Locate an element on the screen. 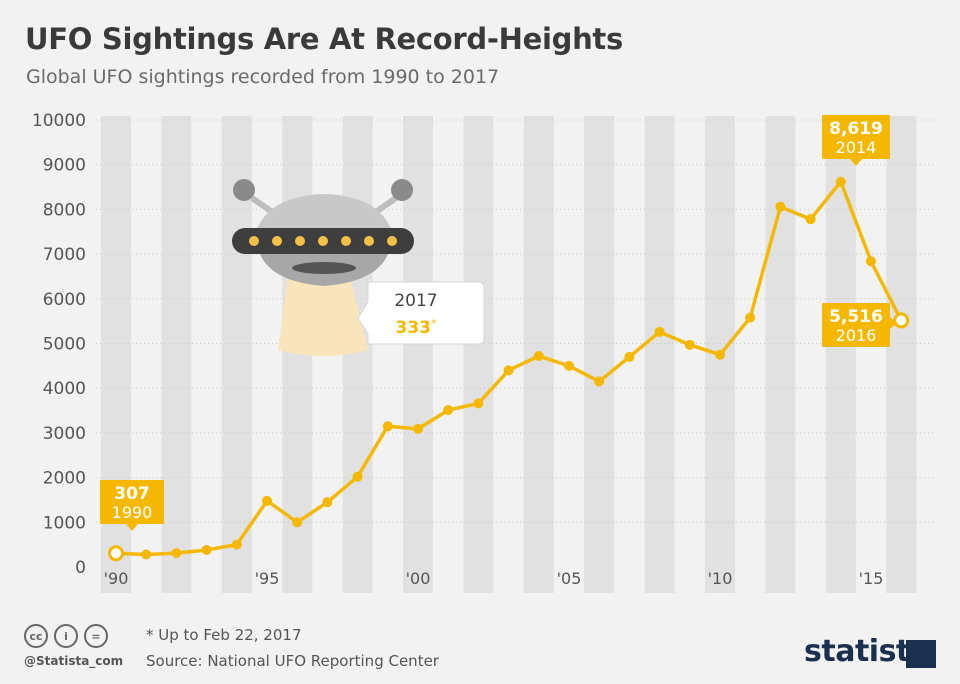 The height and width of the screenshot is (684, 960). callout-box is located at coordinates (421, 313).